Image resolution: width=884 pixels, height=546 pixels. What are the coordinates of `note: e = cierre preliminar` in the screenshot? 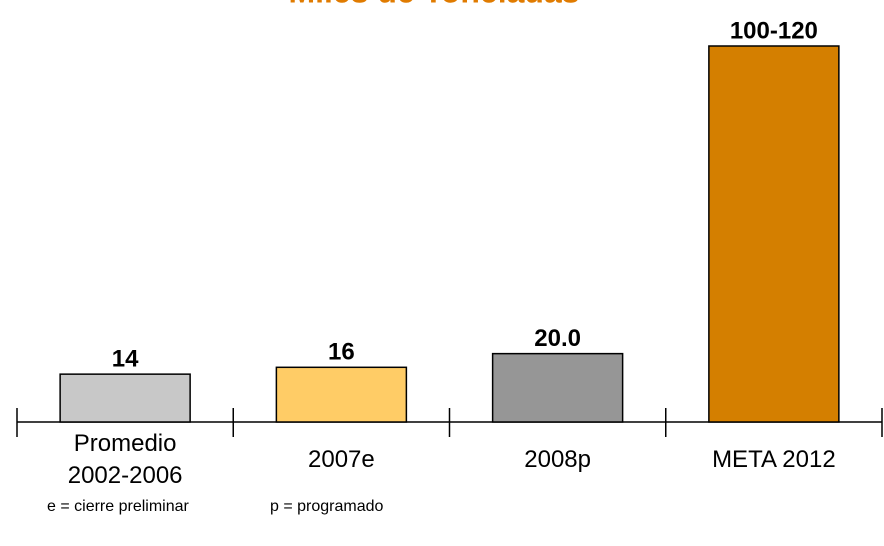 It's located at (118, 506).